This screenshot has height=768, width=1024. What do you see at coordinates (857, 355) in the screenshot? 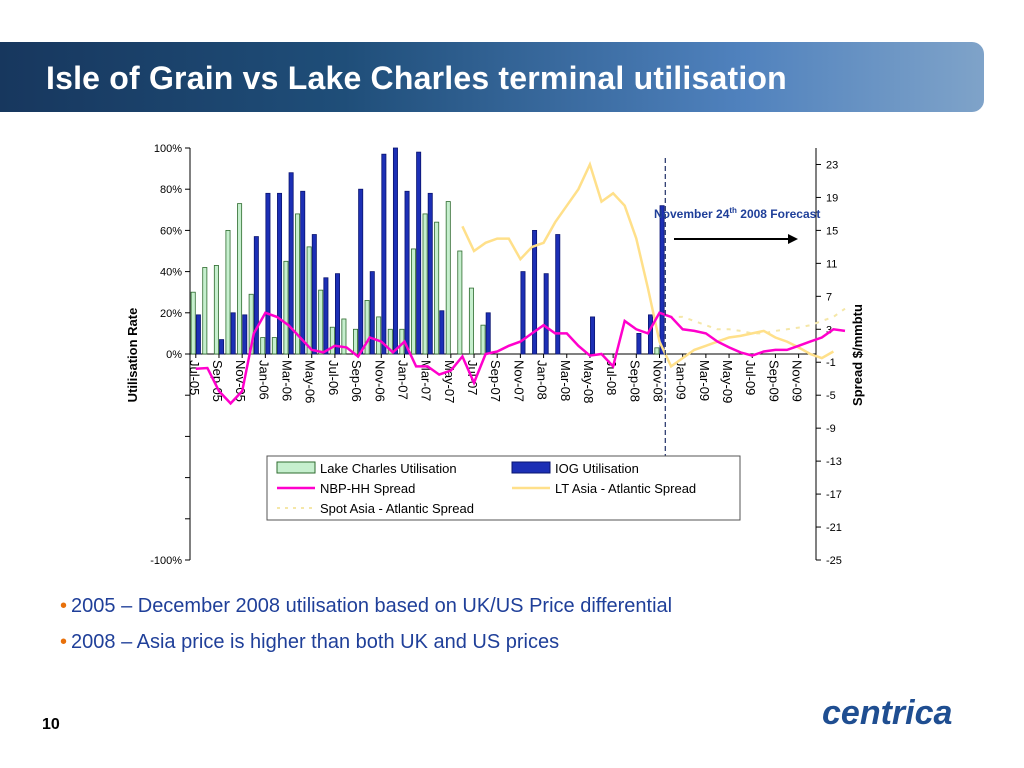
I see `right-axis-title: Spread $/mmbtu` at bounding box center [857, 355].